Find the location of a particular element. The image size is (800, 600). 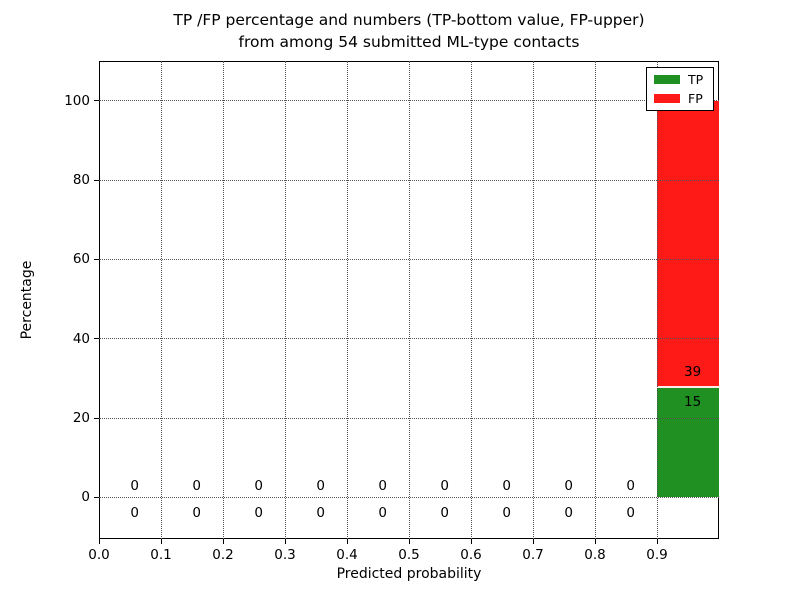

x-tick-label: 0.5 is located at coordinates (409, 555).